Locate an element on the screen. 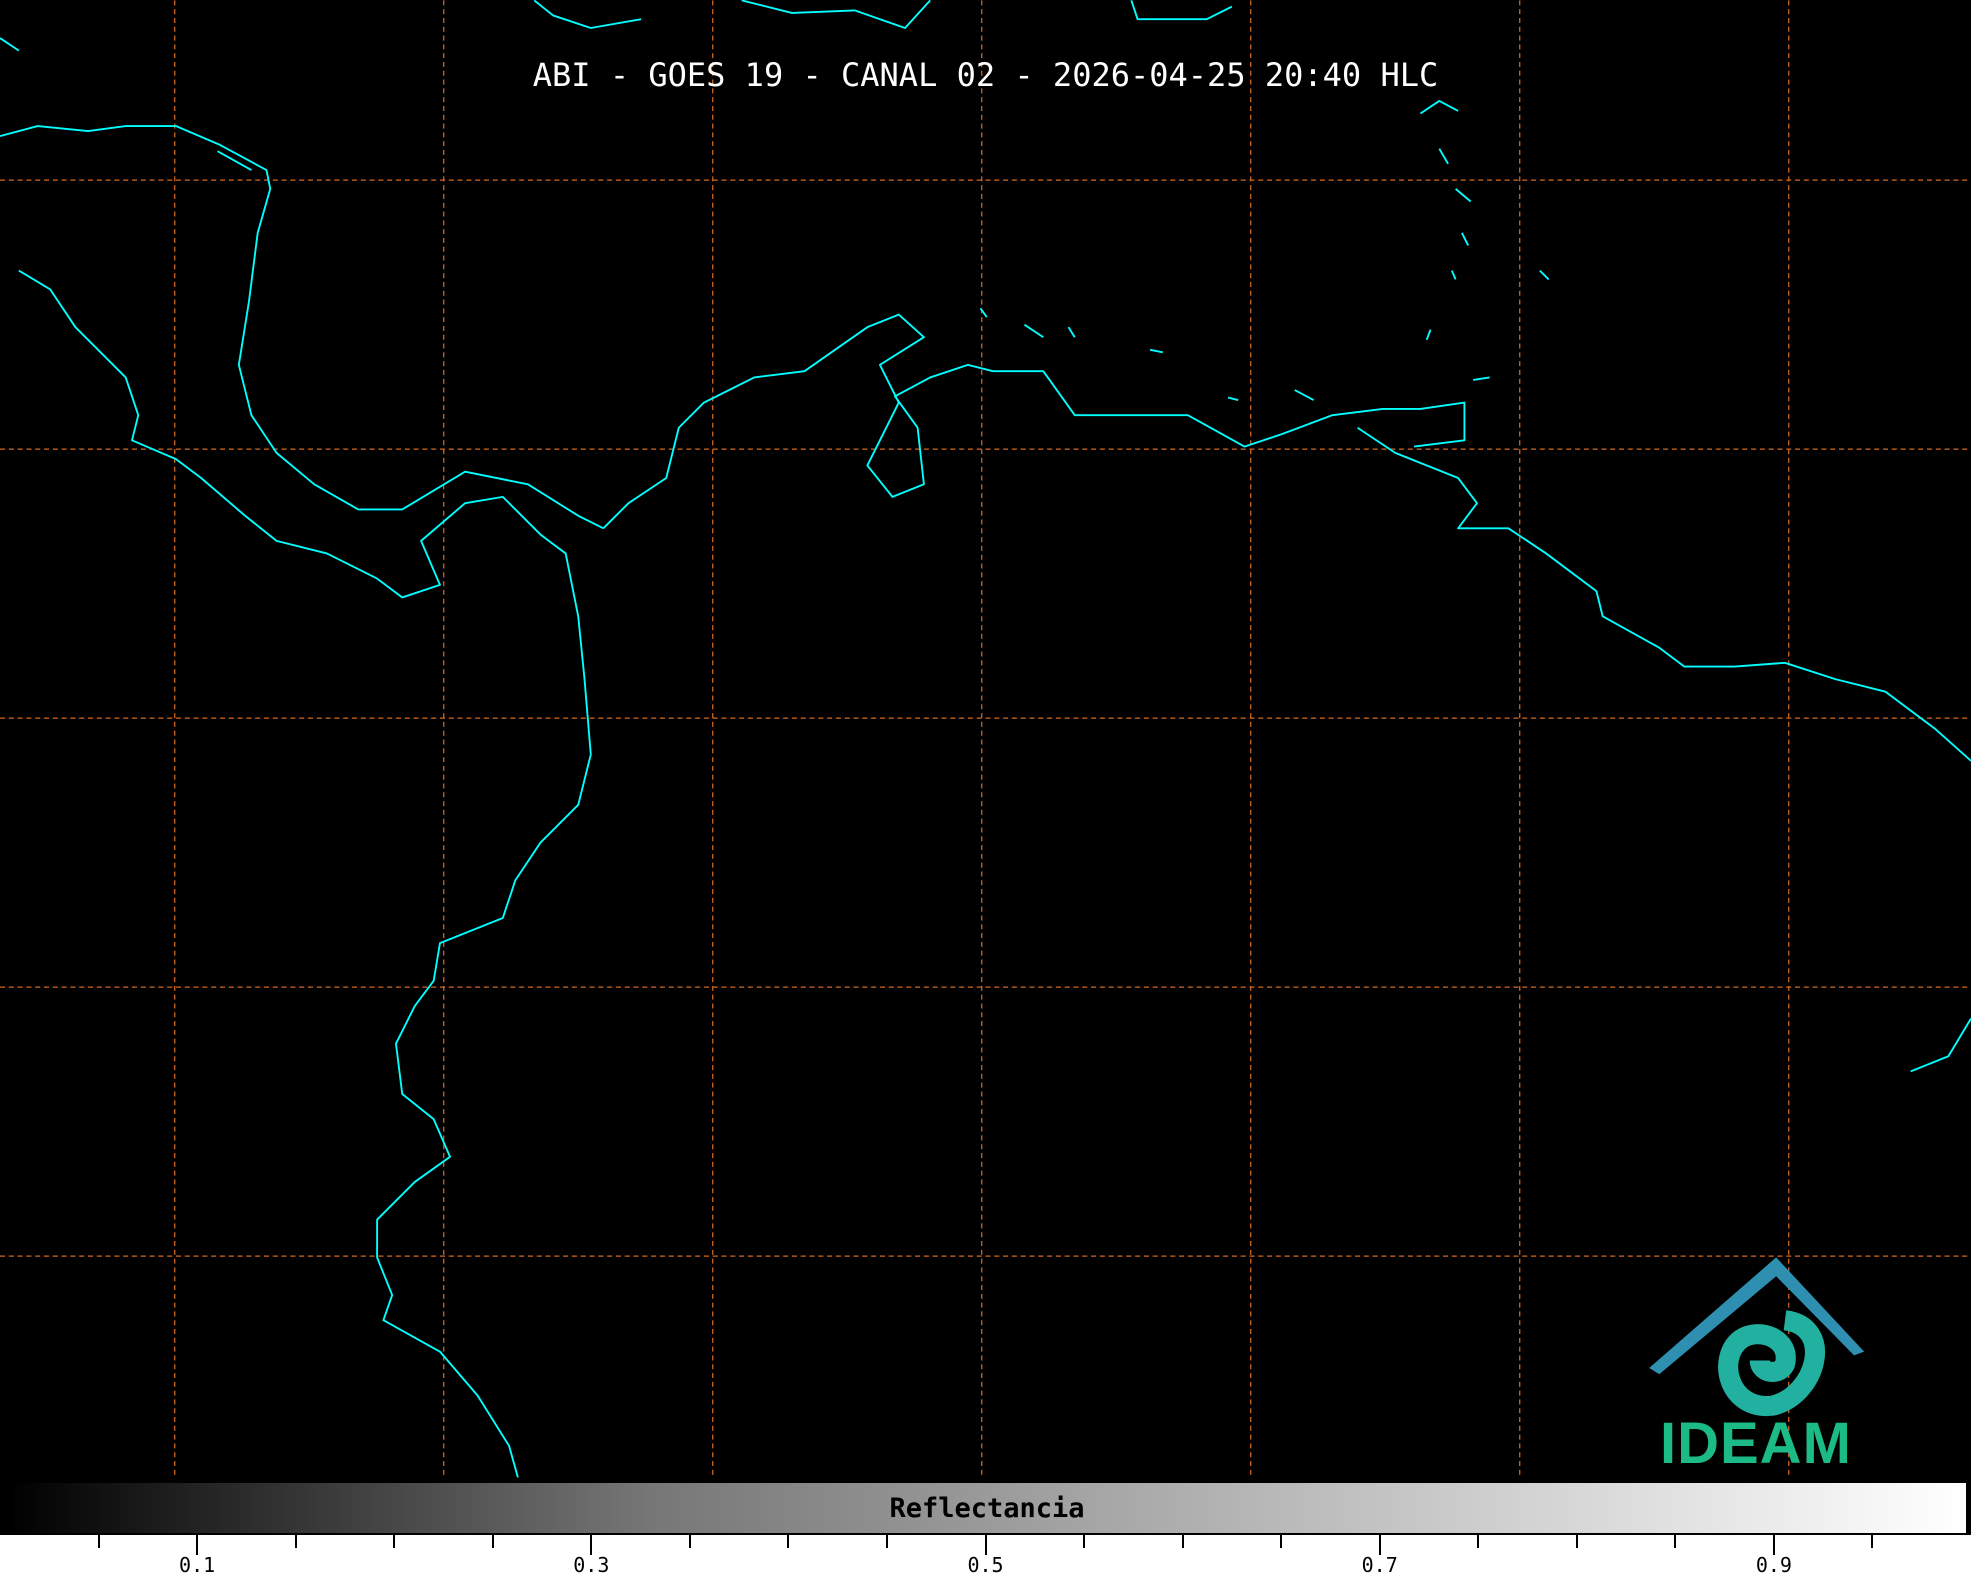 This screenshot has height=1577, width=1971. tick-label: 0.7 is located at coordinates (1379, 1565).